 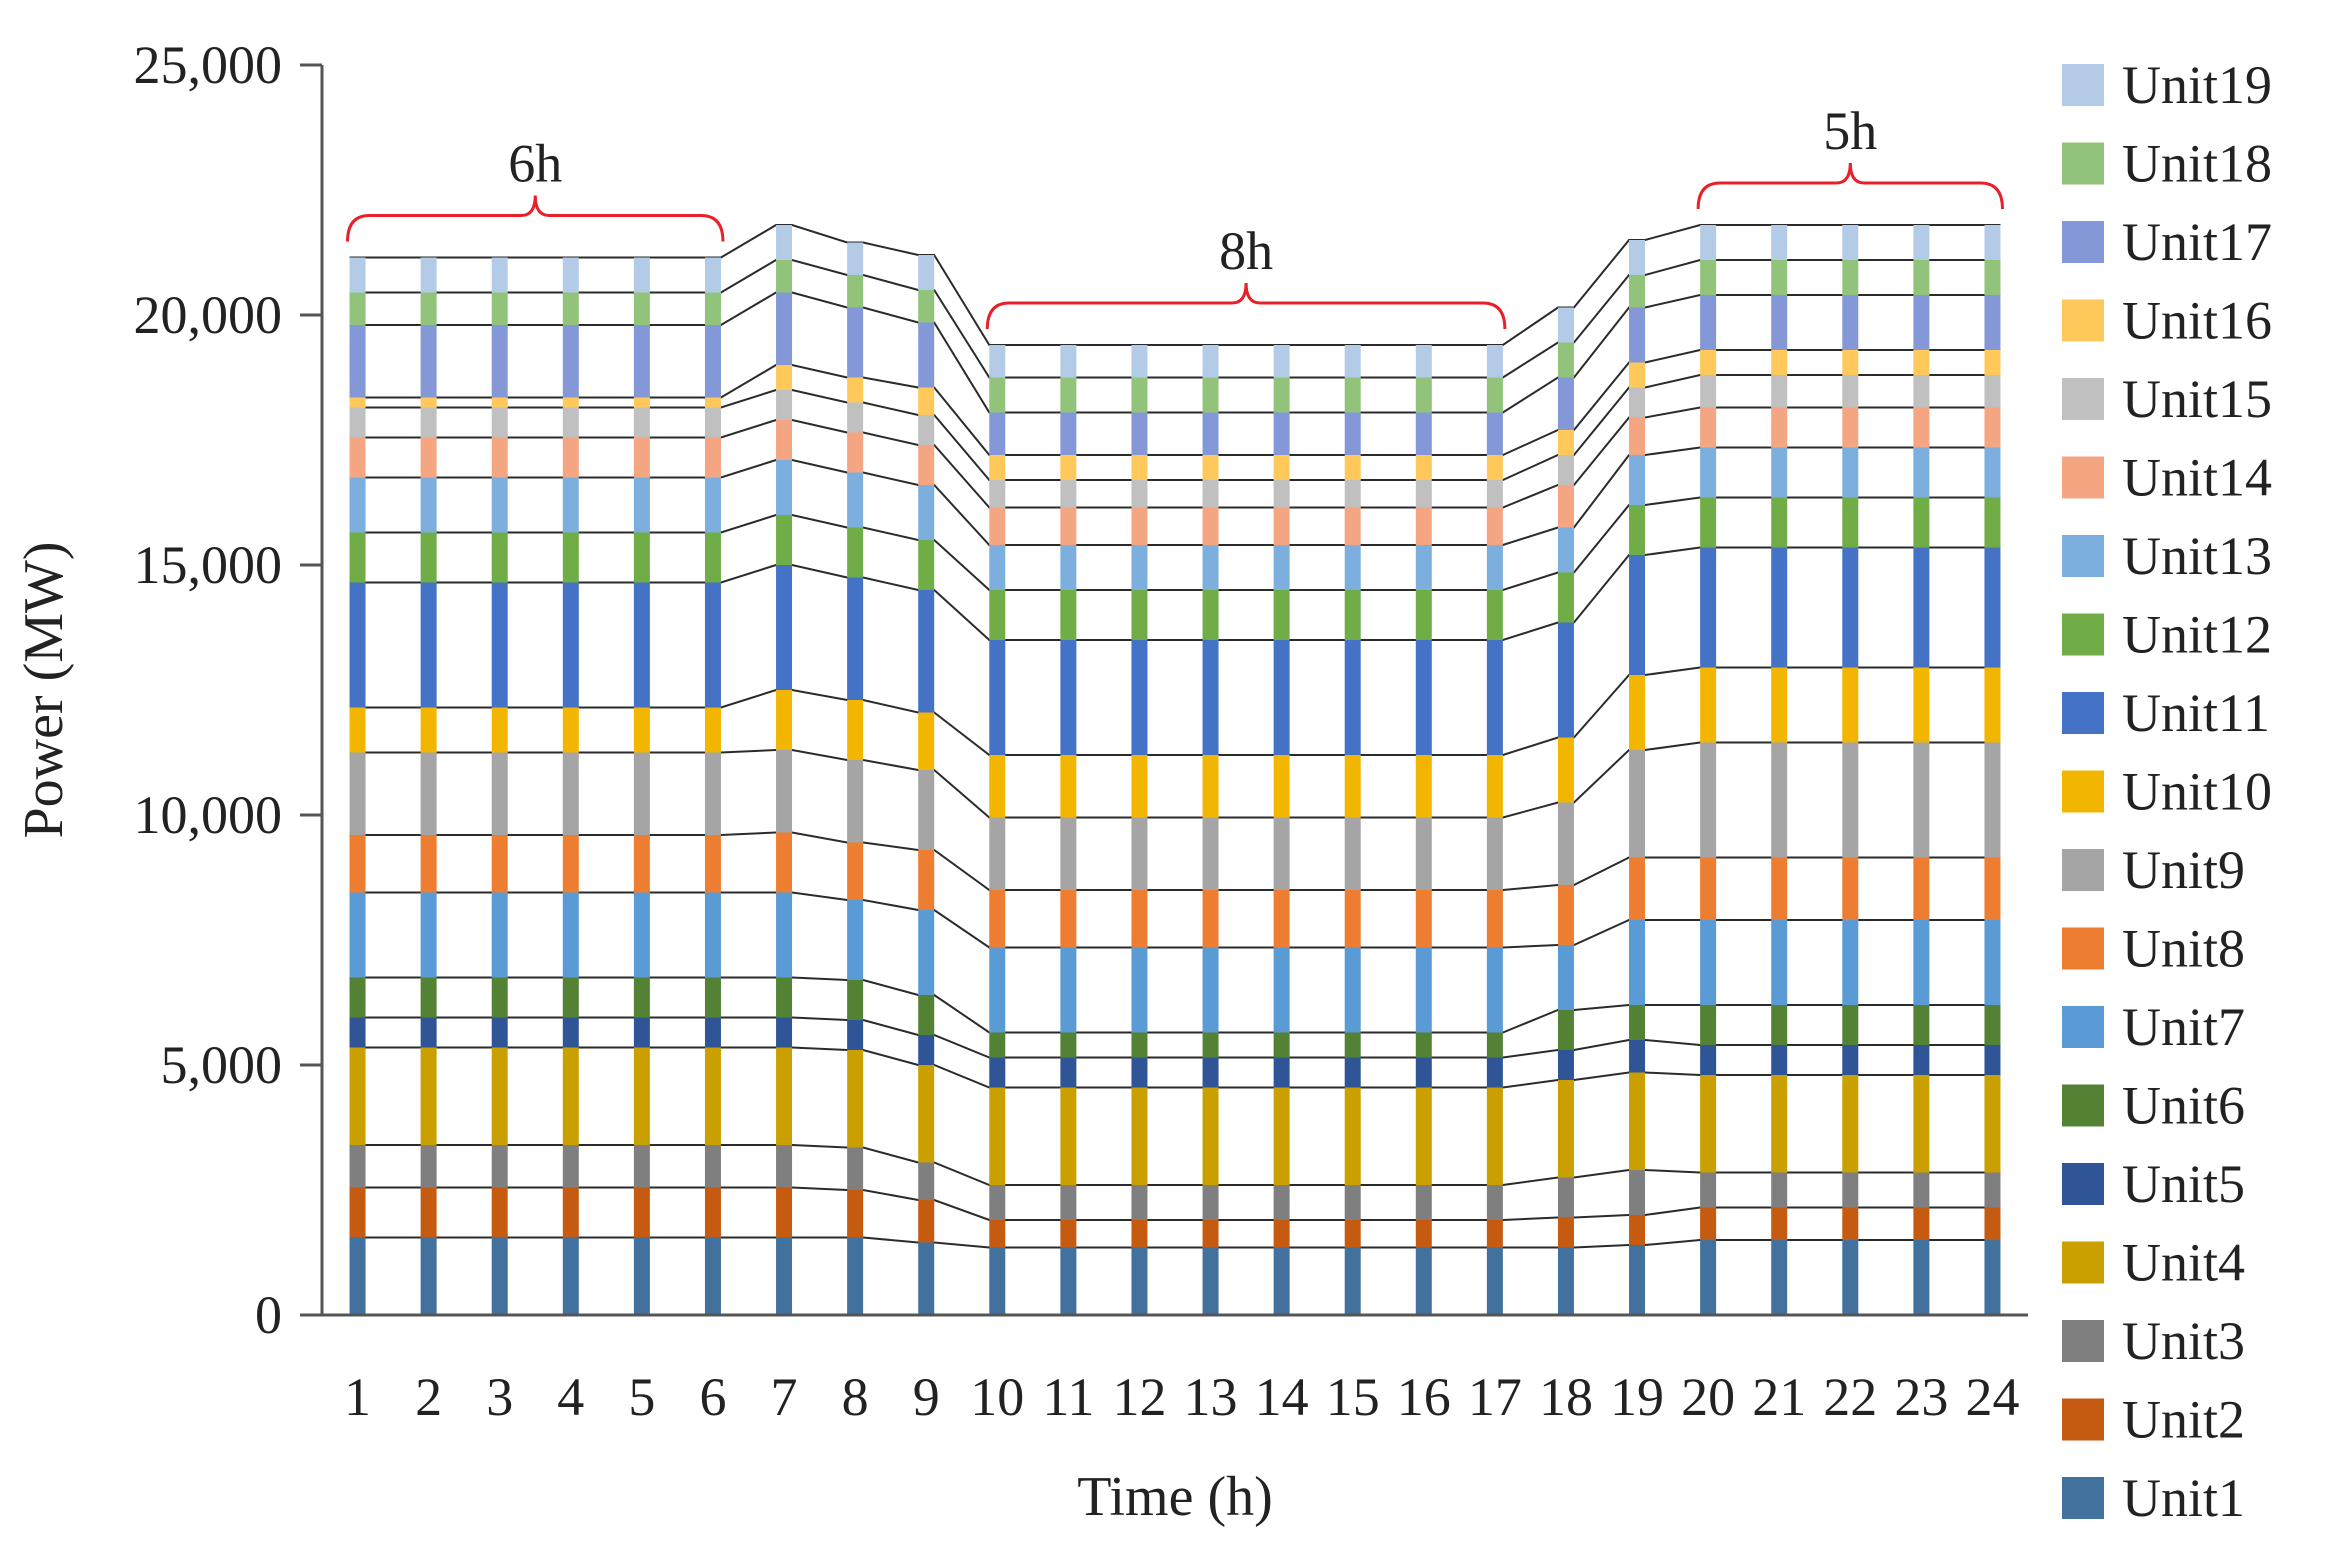 I want to click on legend-swatch-unit1, so click(x=2083, y=1498).